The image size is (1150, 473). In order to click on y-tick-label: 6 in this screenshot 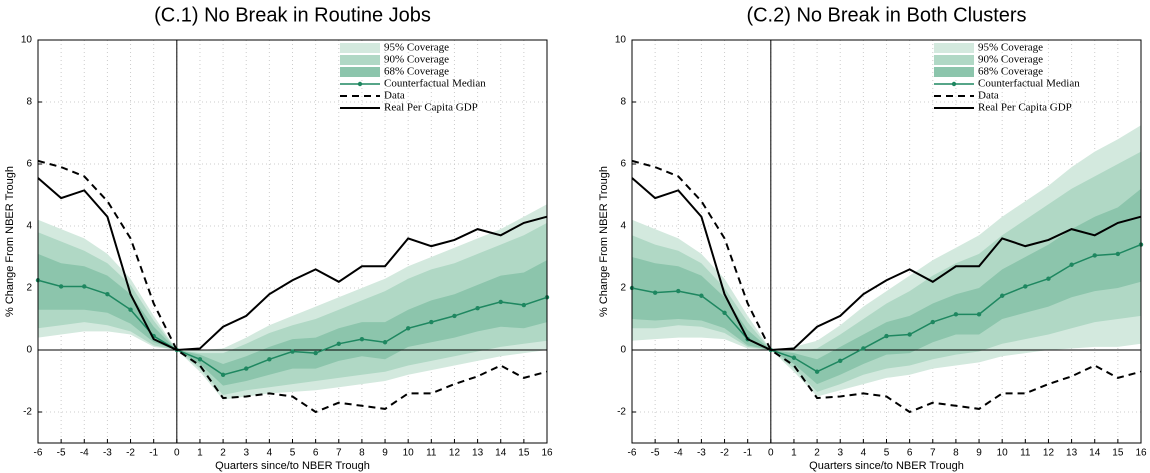, I will do `click(623, 164)`.